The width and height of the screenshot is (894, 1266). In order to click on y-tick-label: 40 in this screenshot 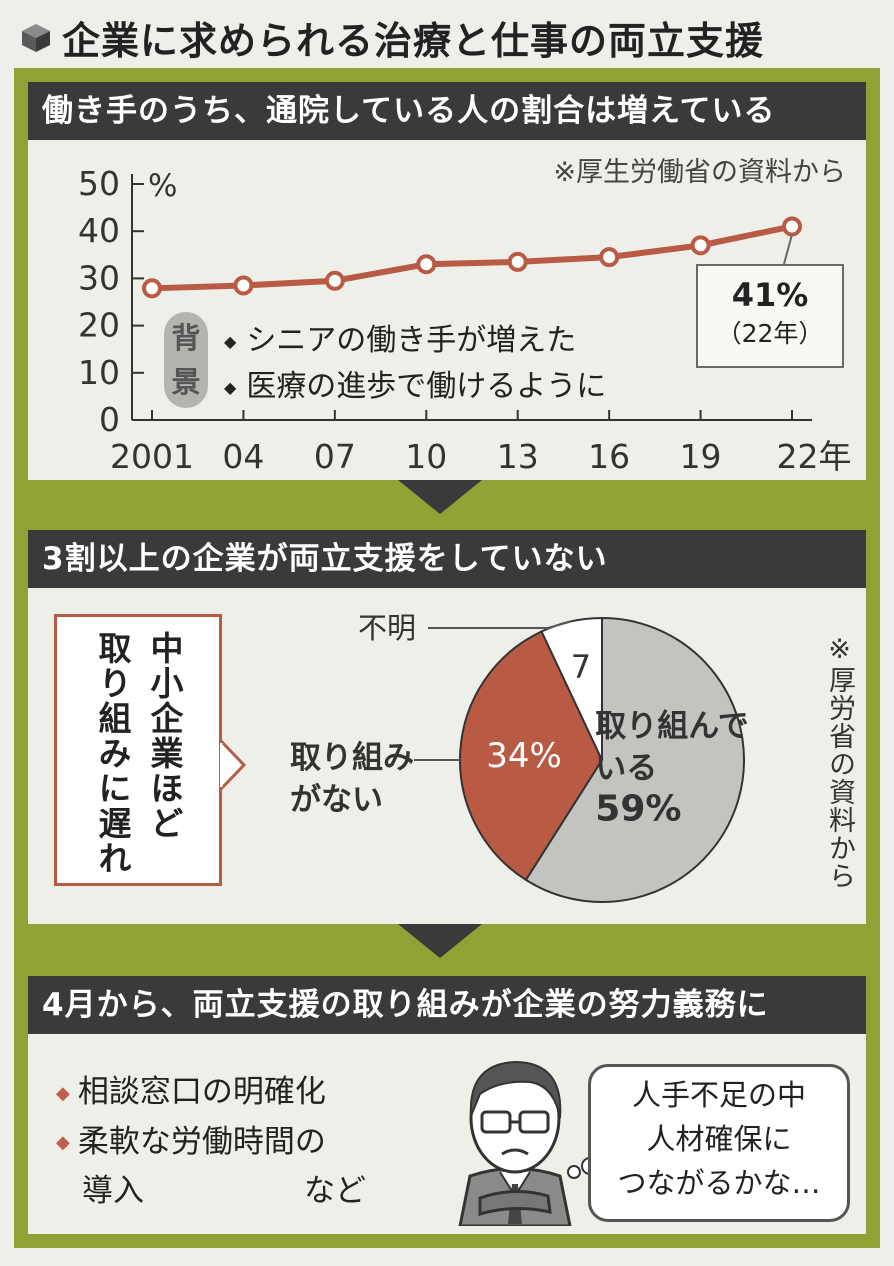, I will do `click(99, 230)`.